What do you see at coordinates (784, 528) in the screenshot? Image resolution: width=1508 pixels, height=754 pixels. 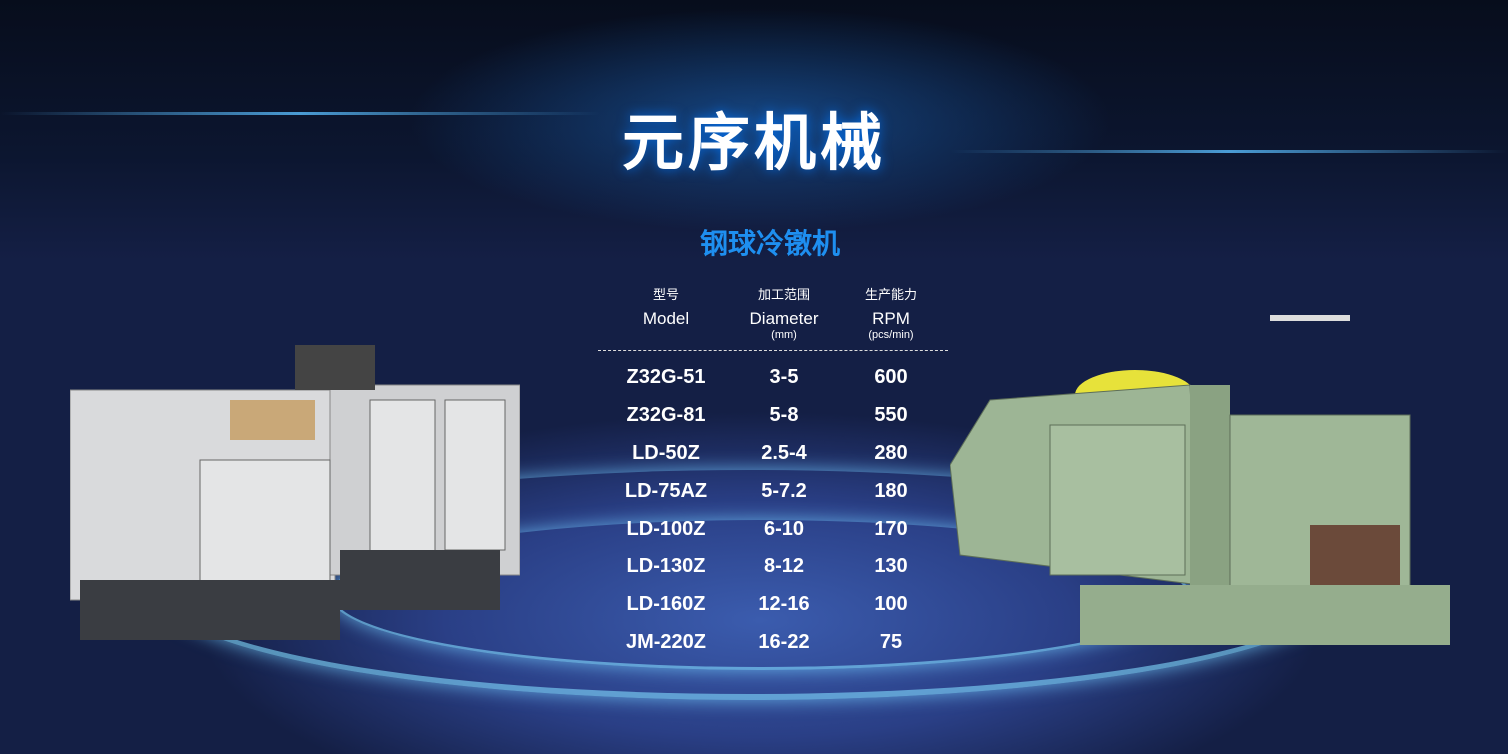 I see `table-cell: 6-10` at bounding box center [784, 528].